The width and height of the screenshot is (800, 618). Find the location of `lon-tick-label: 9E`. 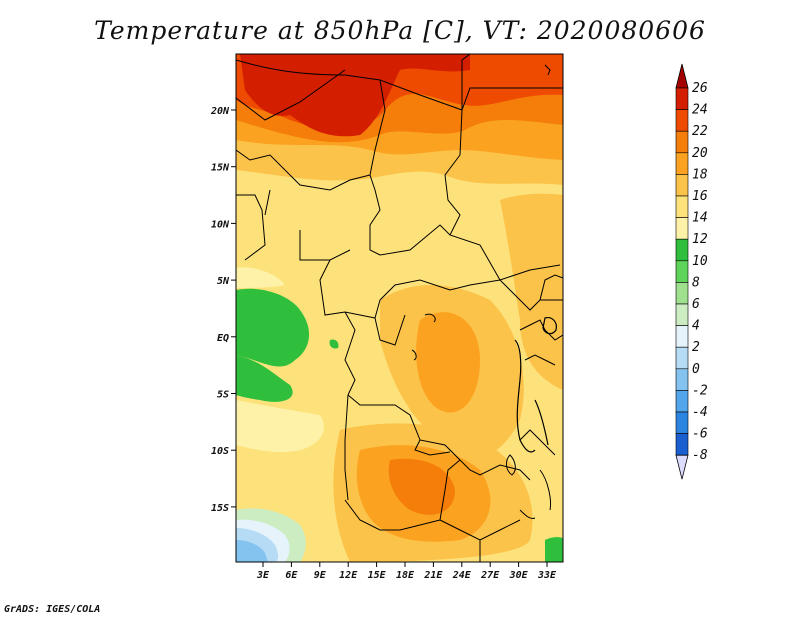

lon-tick-label: 9E is located at coordinates (320, 575).